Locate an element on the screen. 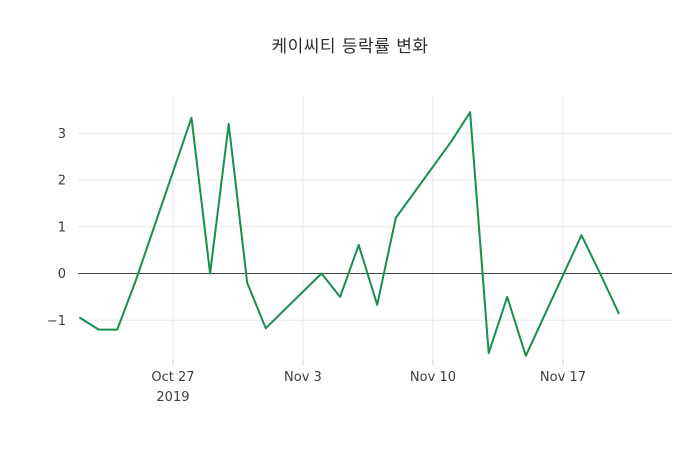  y-tick-label: 2 is located at coordinates (62, 181).